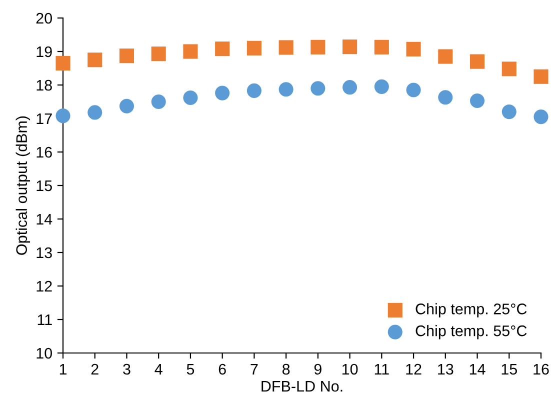  What do you see at coordinates (414, 369) in the screenshot?
I see `x-tick-label: 12` at bounding box center [414, 369].